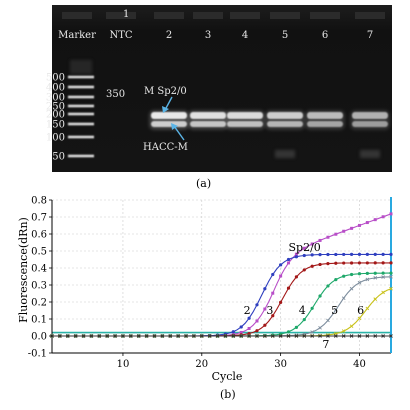  What do you see at coordinates (360, 310) in the screenshot?
I see `series-label: 6` at bounding box center [360, 310].